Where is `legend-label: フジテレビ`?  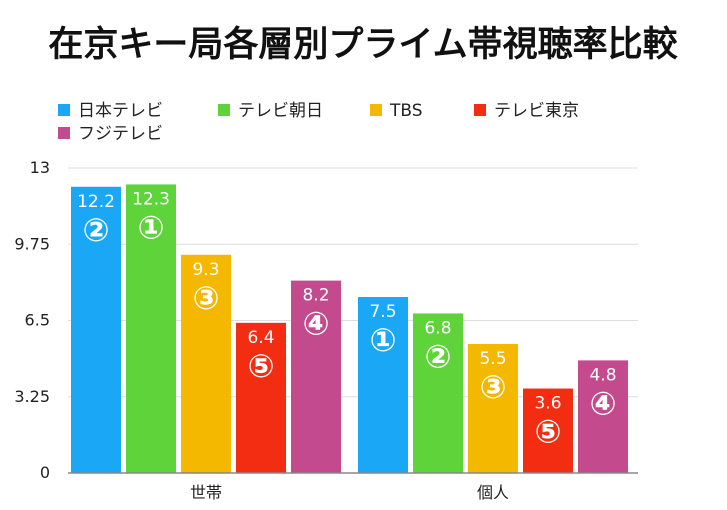 legend-label: フジテレビ is located at coordinates (120, 134).